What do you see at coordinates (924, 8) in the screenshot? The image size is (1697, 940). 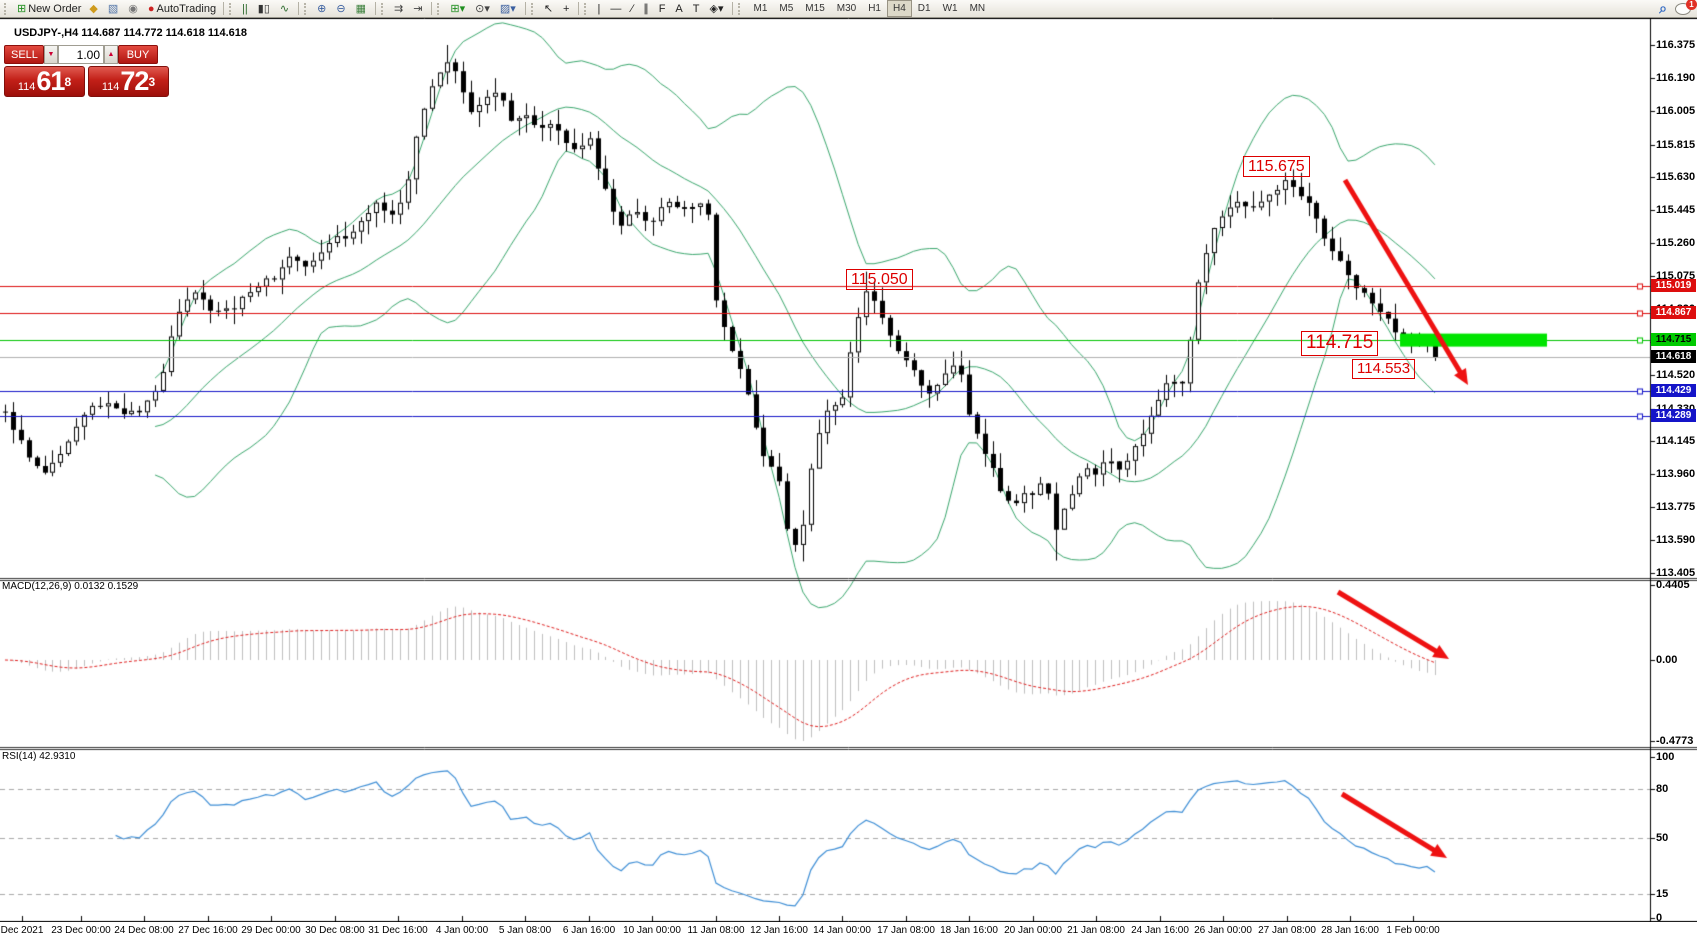 I see `timeframe-d1: D1` at bounding box center [924, 8].